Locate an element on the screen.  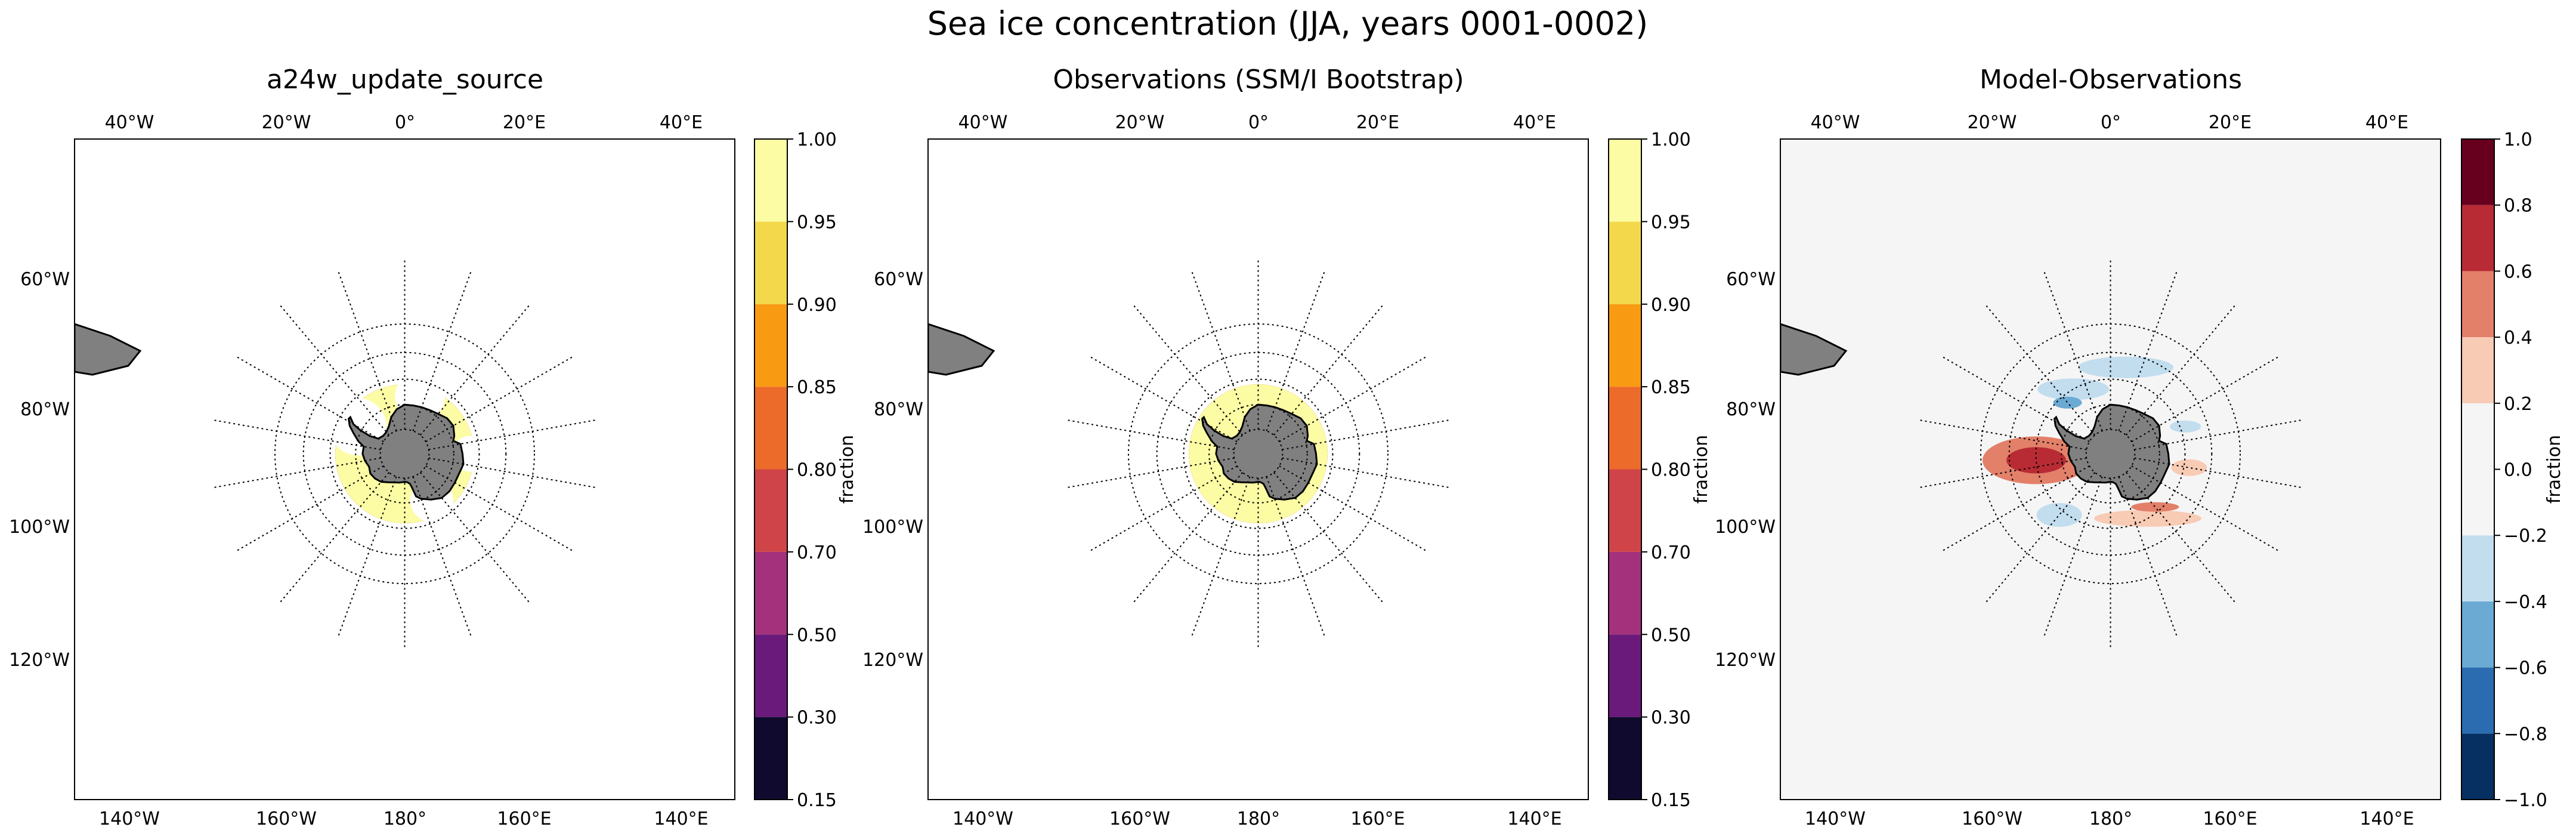
colorbar-tick-label: 0.2 is located at coordinates (2518, 404).